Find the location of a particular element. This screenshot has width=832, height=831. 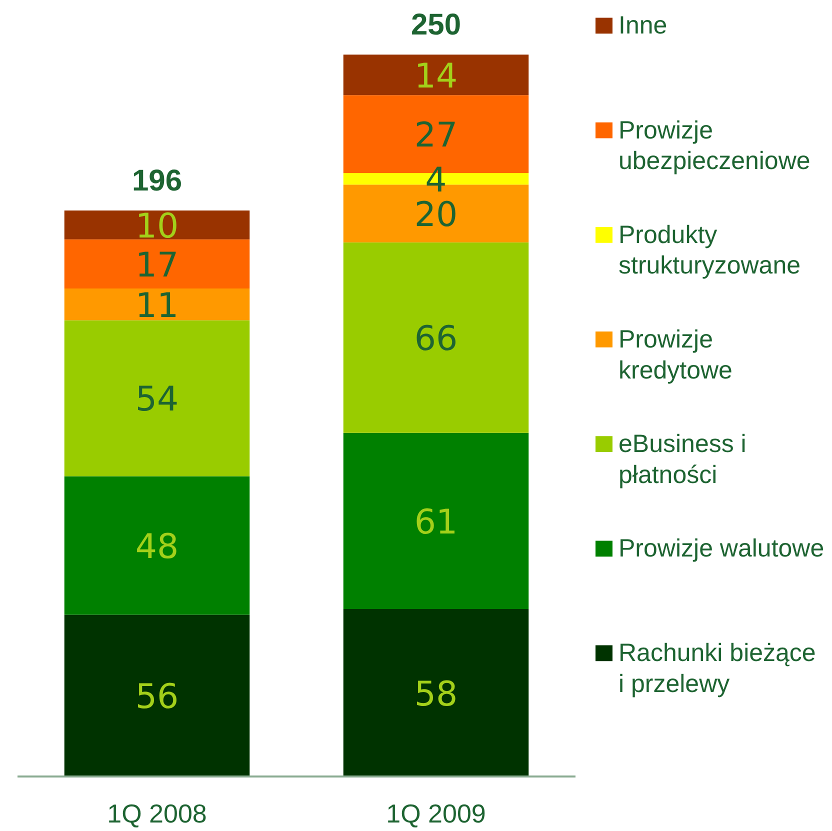

legend-label: Prowizje kredytowe is located at coordinates (675, 354).